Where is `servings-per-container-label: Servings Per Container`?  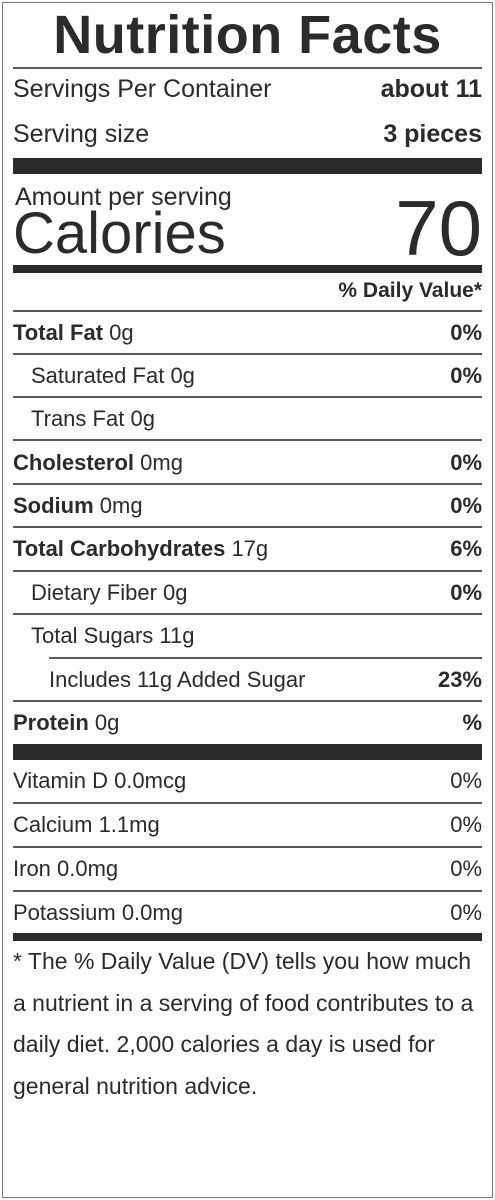
servings-per-container-label: Servings Per Container is located at coordinates (142, 89).